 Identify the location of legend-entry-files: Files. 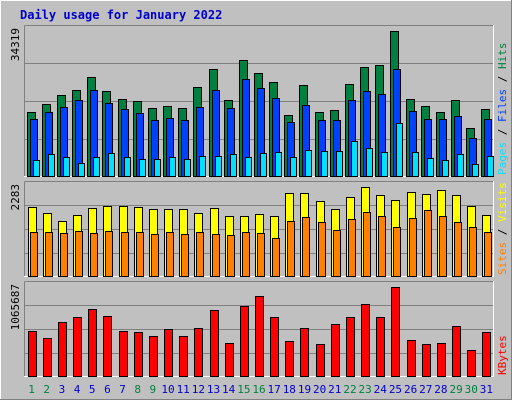
(502, 105).